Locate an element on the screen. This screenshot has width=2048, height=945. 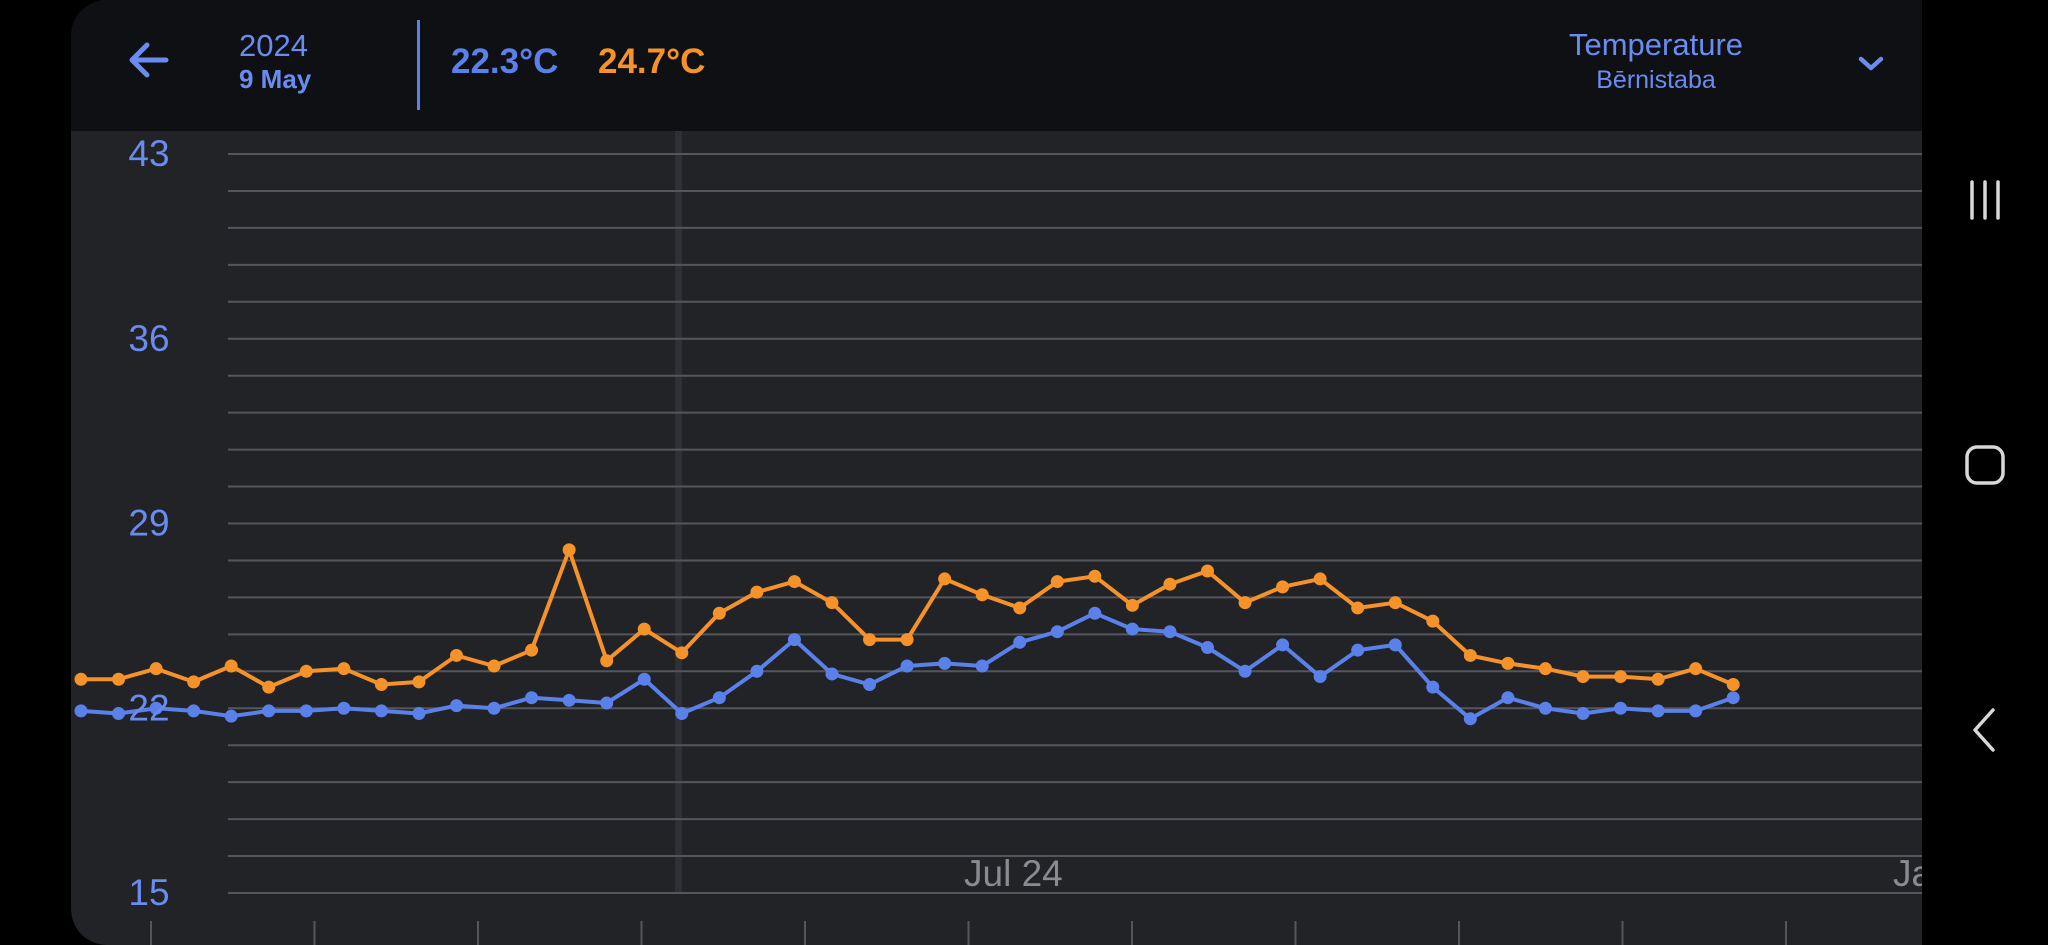
home-icon is located at coordinates (1985, 467).